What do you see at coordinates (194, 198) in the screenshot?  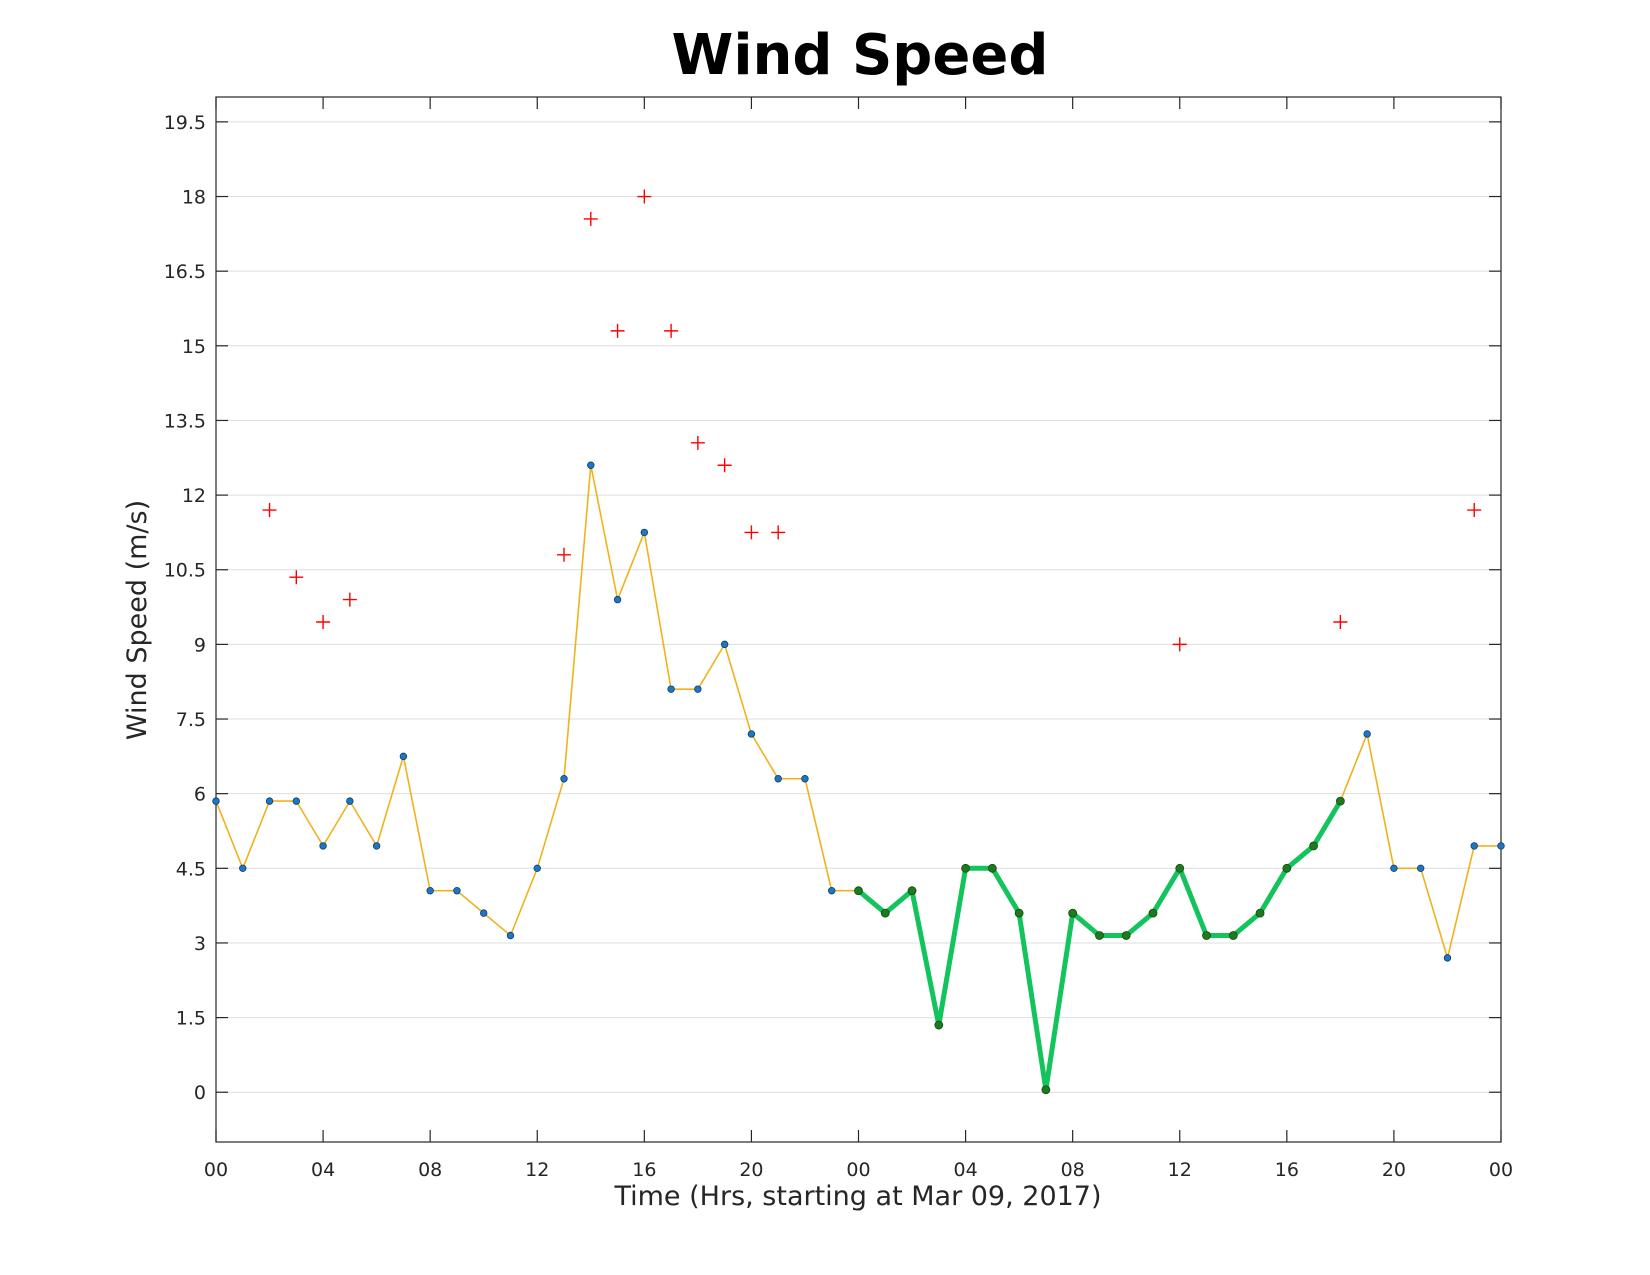 I see `y-tick-label: 18` at bounding box center [194, 198].